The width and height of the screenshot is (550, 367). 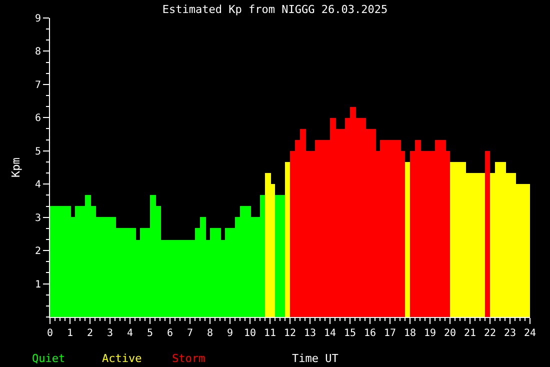 What do you see at coordinates (130, 333) in the screenshot?
I see `x-tick-label: 4` at bounding box center [130, 333].